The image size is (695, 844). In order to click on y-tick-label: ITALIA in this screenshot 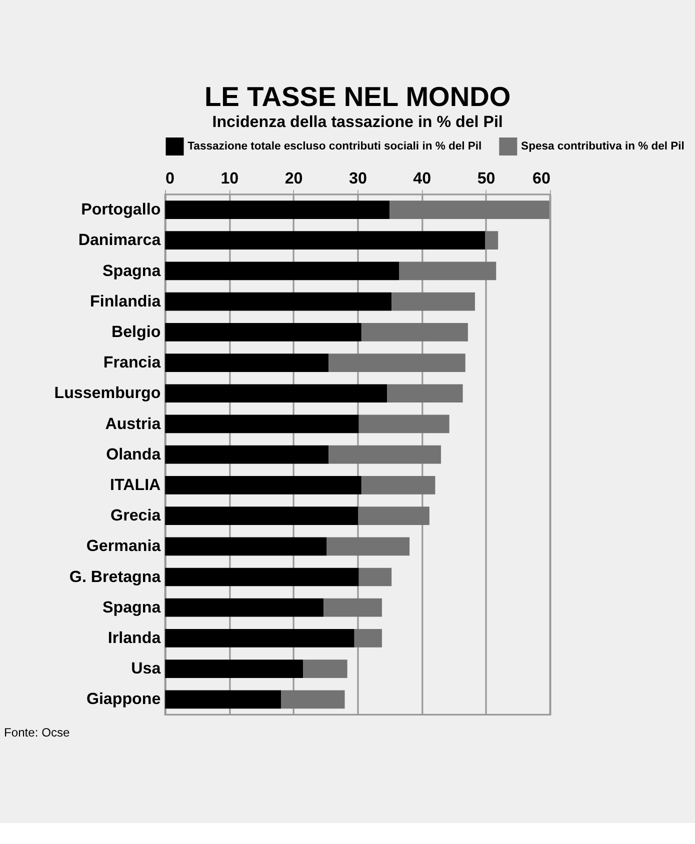, I will do `click(136, 485)`.